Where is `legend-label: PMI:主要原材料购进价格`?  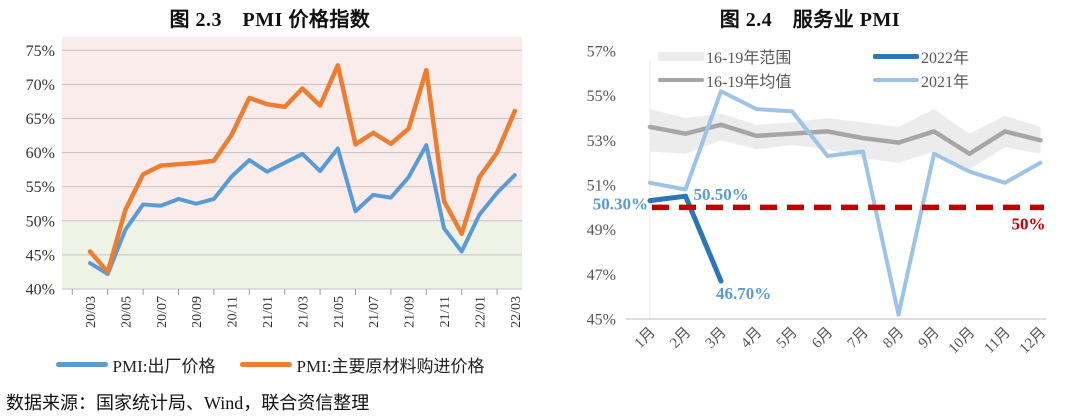
legend-label: PMI:主要原材料购进价格 is located at coordinates (390, 366).